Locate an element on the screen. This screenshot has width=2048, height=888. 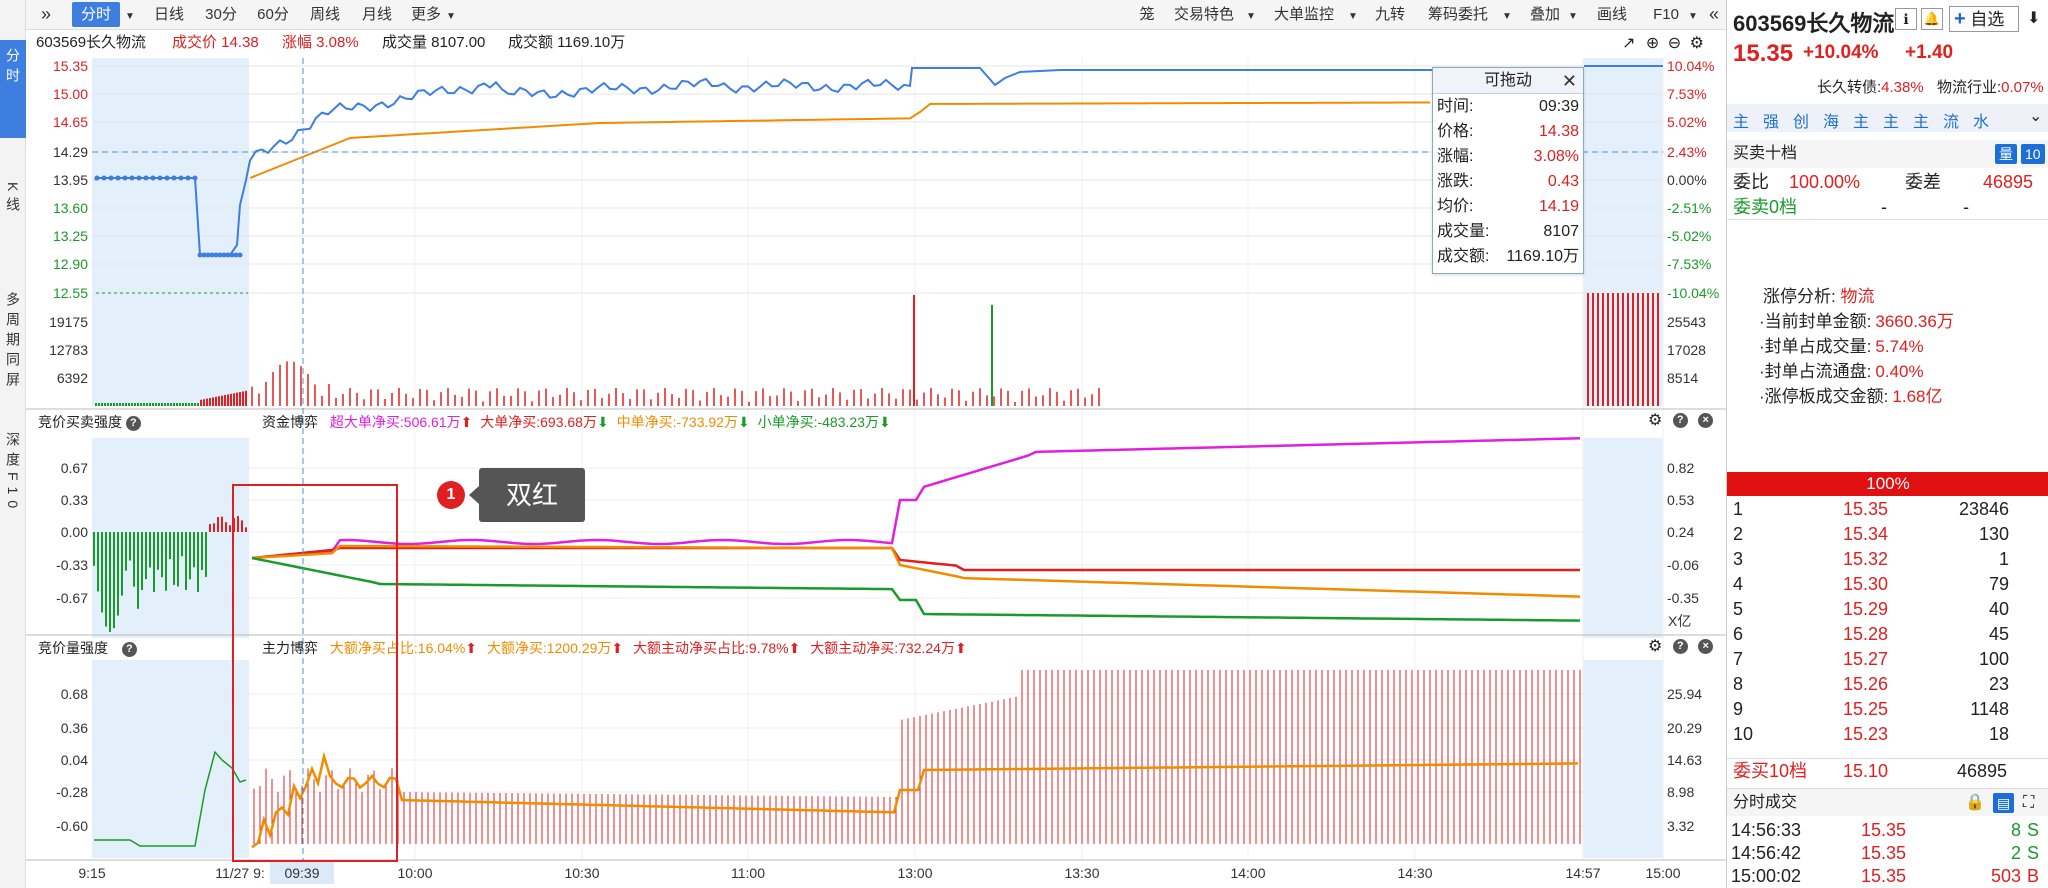
super-large-net-line is located at coordinates (916, 498).